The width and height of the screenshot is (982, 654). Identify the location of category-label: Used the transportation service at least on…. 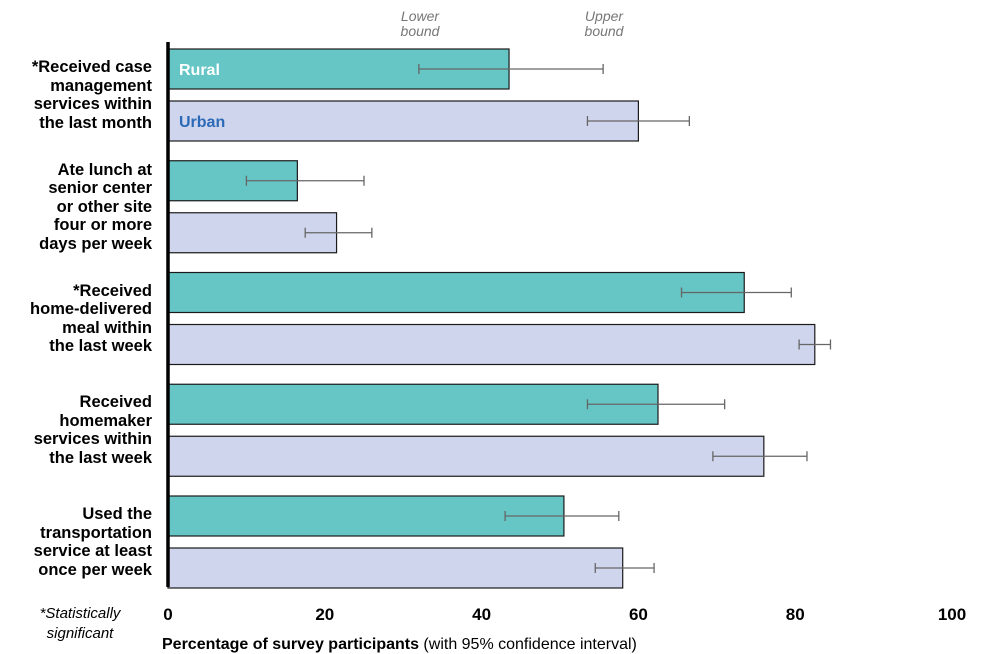
(76, 542).